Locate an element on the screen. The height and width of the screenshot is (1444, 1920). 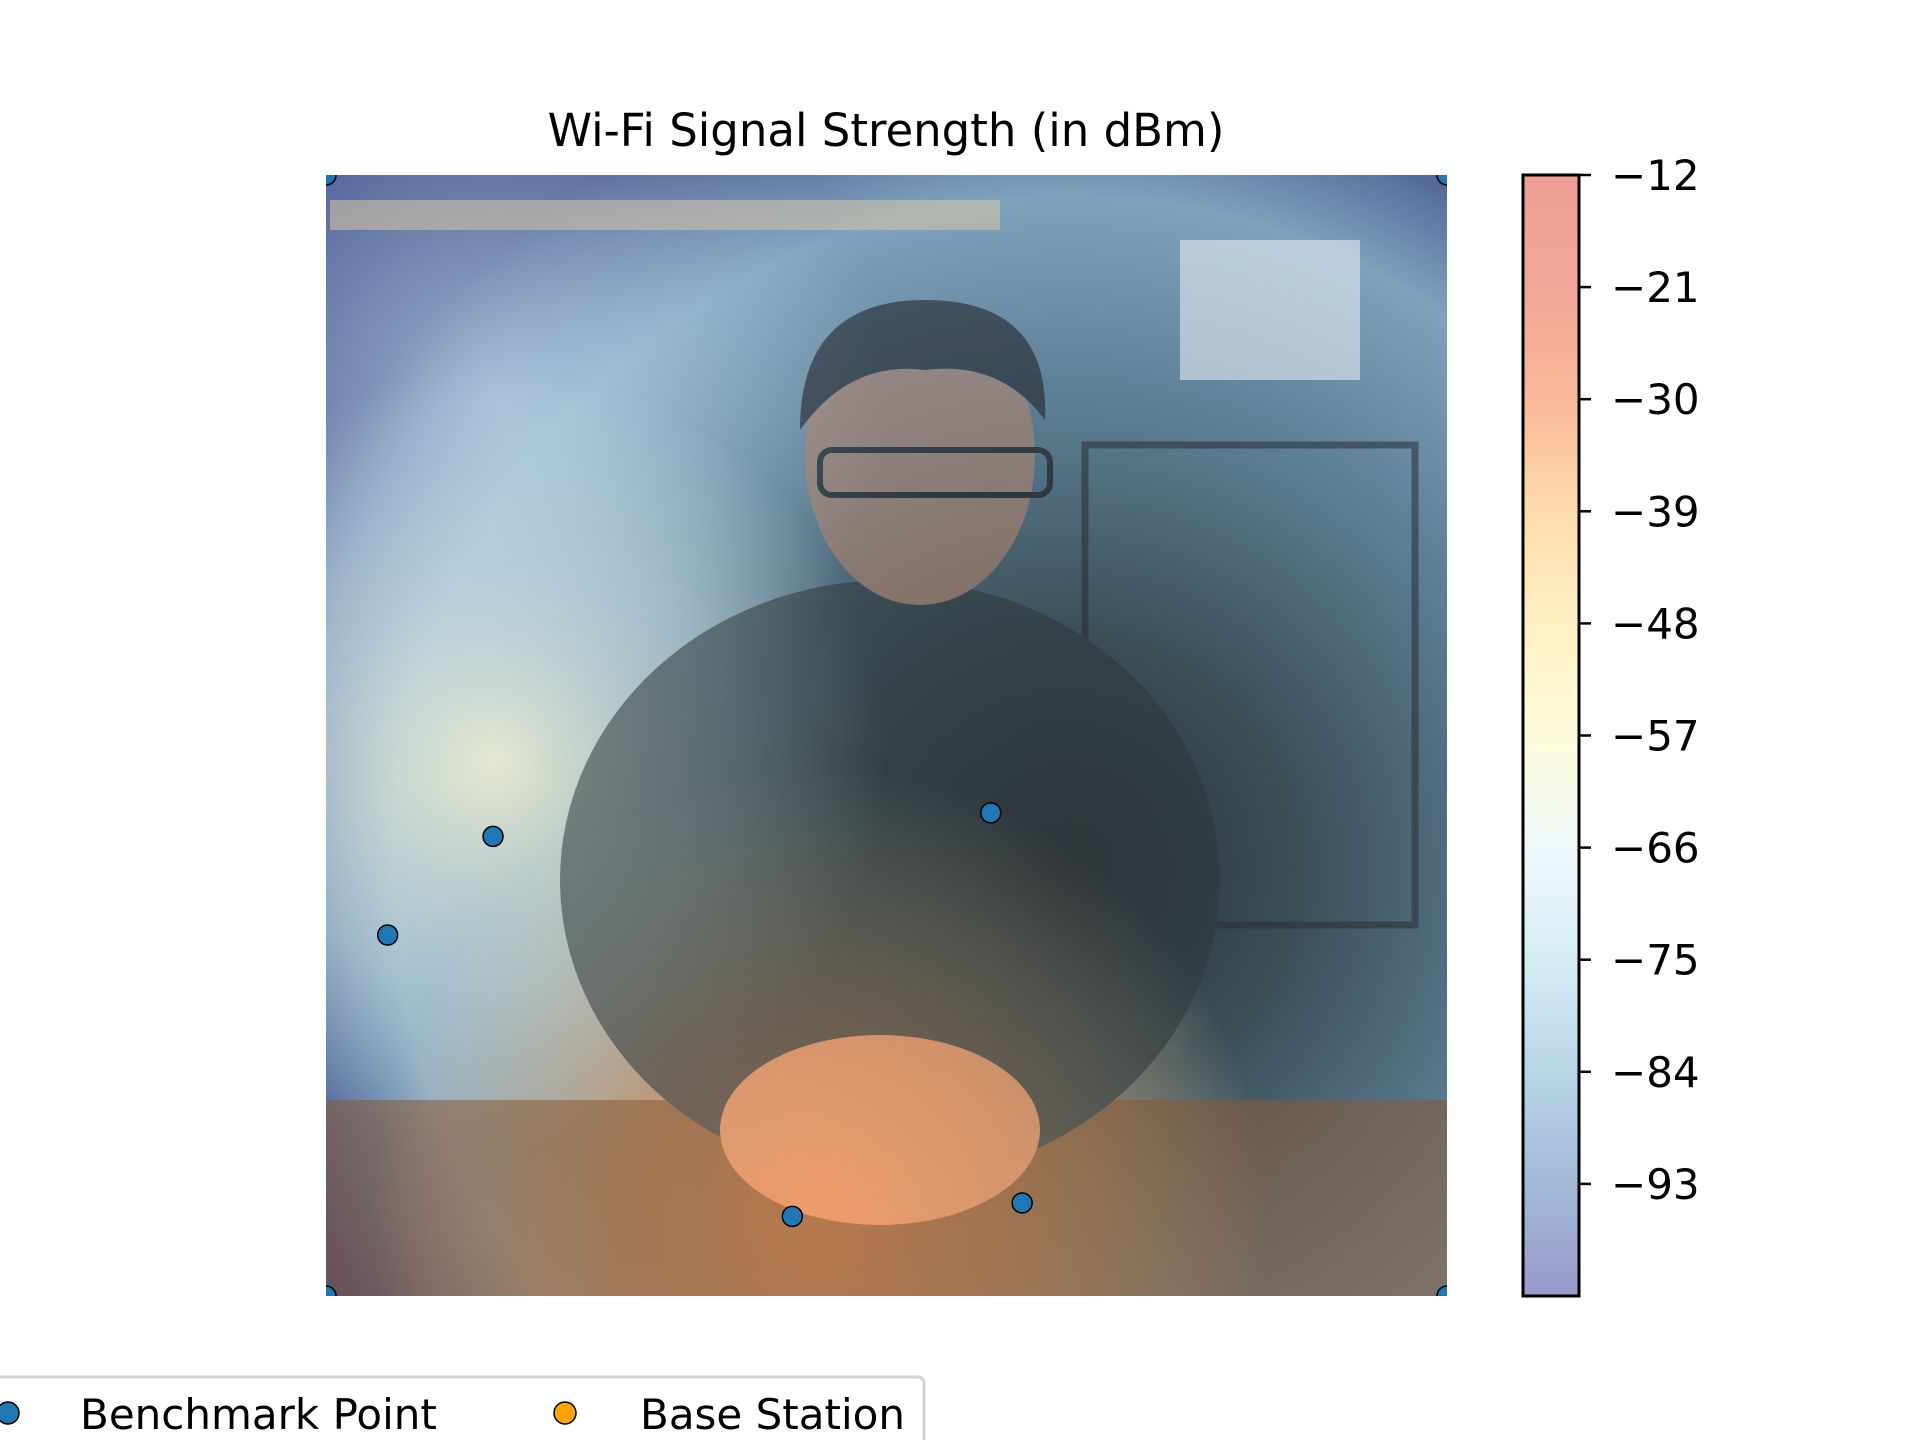
legend: Benchmark Point Base Station is located at coordinates (463, 1409).